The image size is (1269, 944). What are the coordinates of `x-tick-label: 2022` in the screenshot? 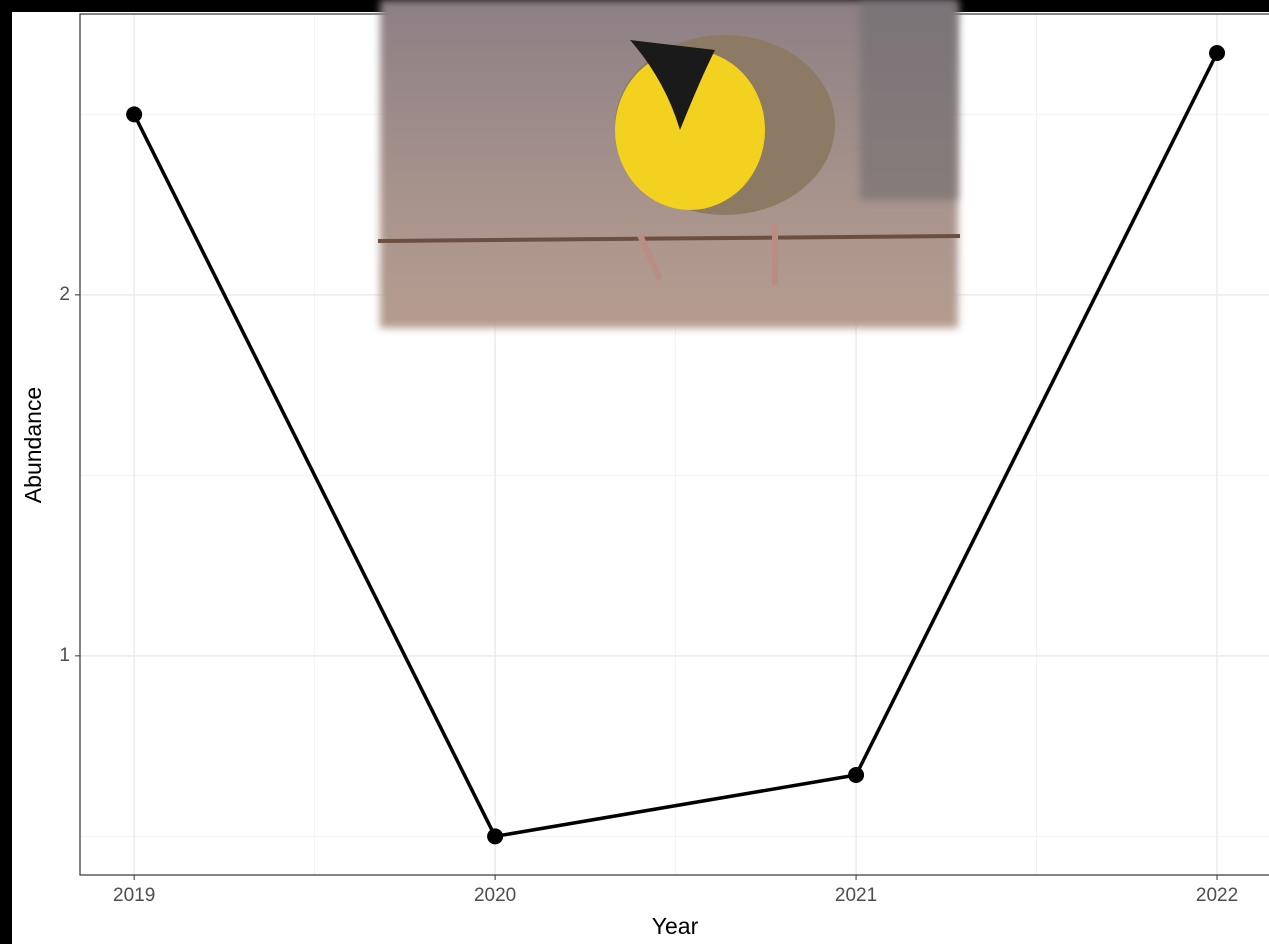 It's located at (1217, 895).